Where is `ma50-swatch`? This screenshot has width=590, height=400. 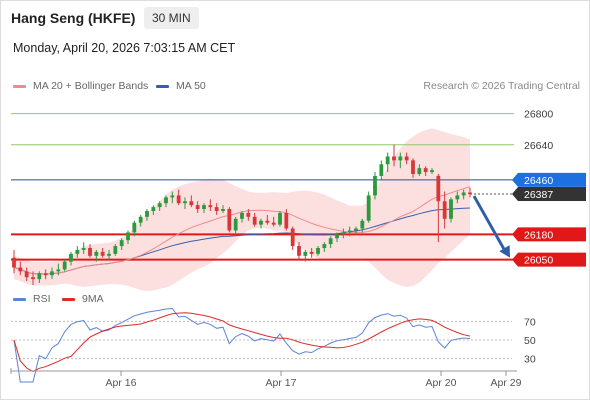
ma50-swatch is located at coordinates (162, 86).